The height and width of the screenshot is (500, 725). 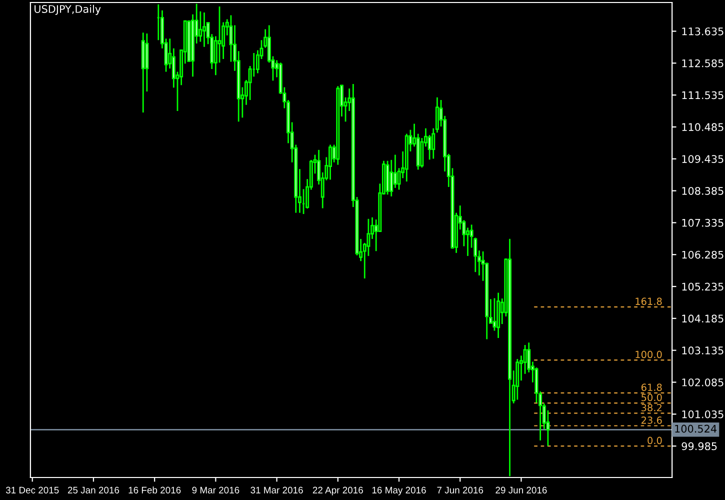 I want to click on y-tick-label: 103.135, so click(x=703, y=350).